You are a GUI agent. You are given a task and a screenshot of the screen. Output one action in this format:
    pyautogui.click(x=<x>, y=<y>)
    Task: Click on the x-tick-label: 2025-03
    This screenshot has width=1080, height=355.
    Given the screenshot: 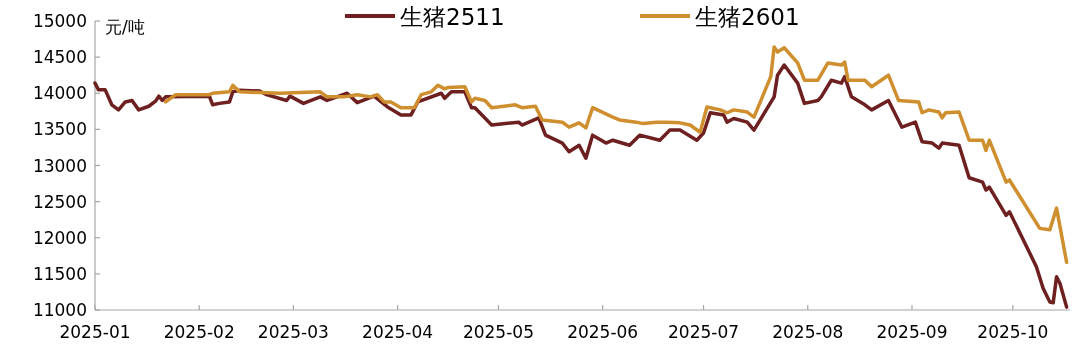 What is the action you would take?
    pyautogui.click(x=293, y=332)
    